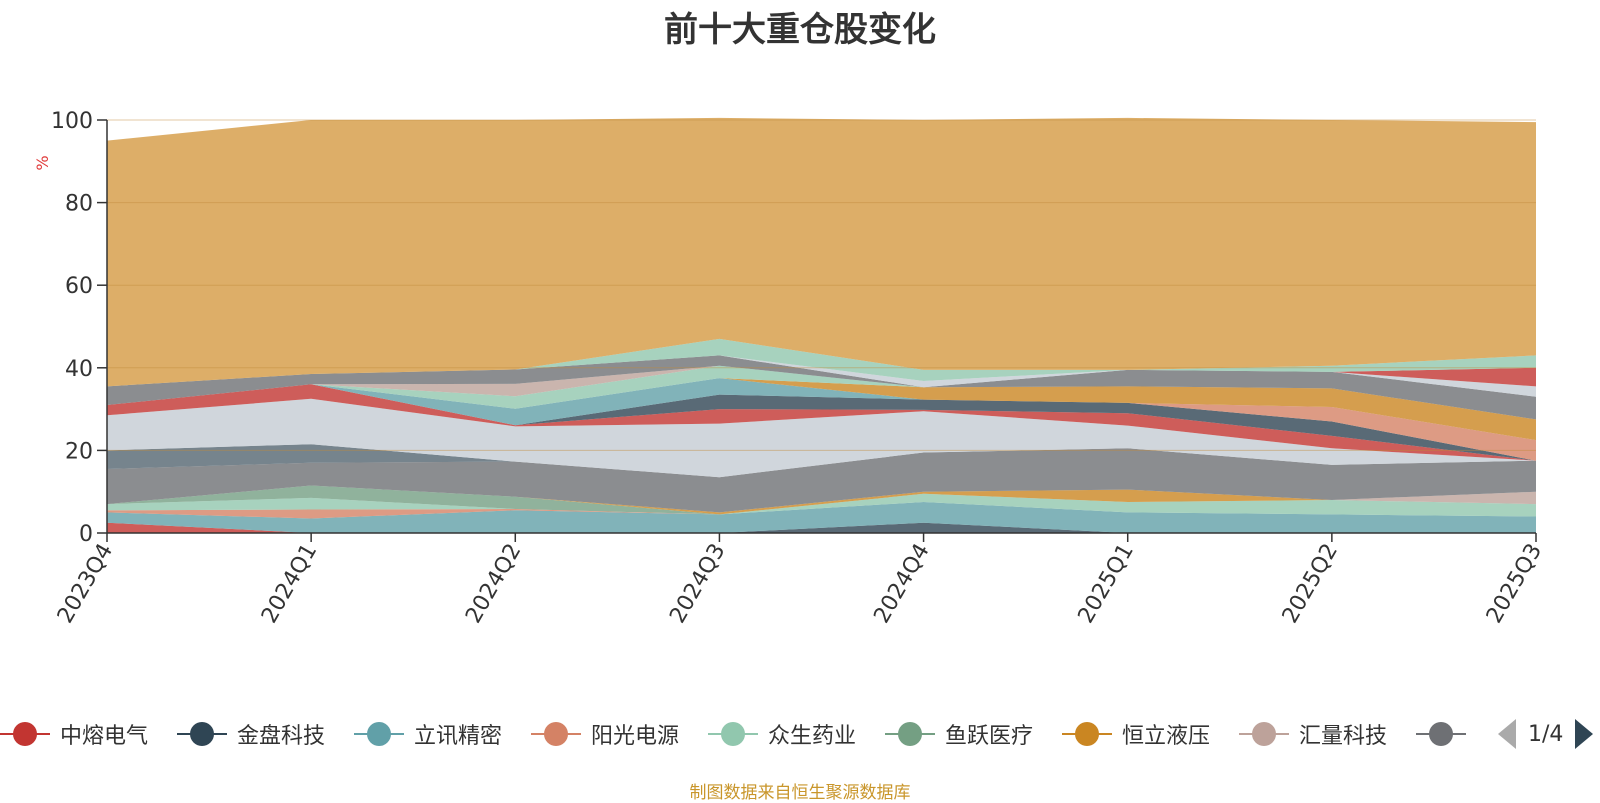 The height and width of the screenshot is (803, 1600). What do you see at coordinates (697, 584) in the screenshot?
I see `x-tick-label-3: 2024Q3` at bounding box center [697, 584].